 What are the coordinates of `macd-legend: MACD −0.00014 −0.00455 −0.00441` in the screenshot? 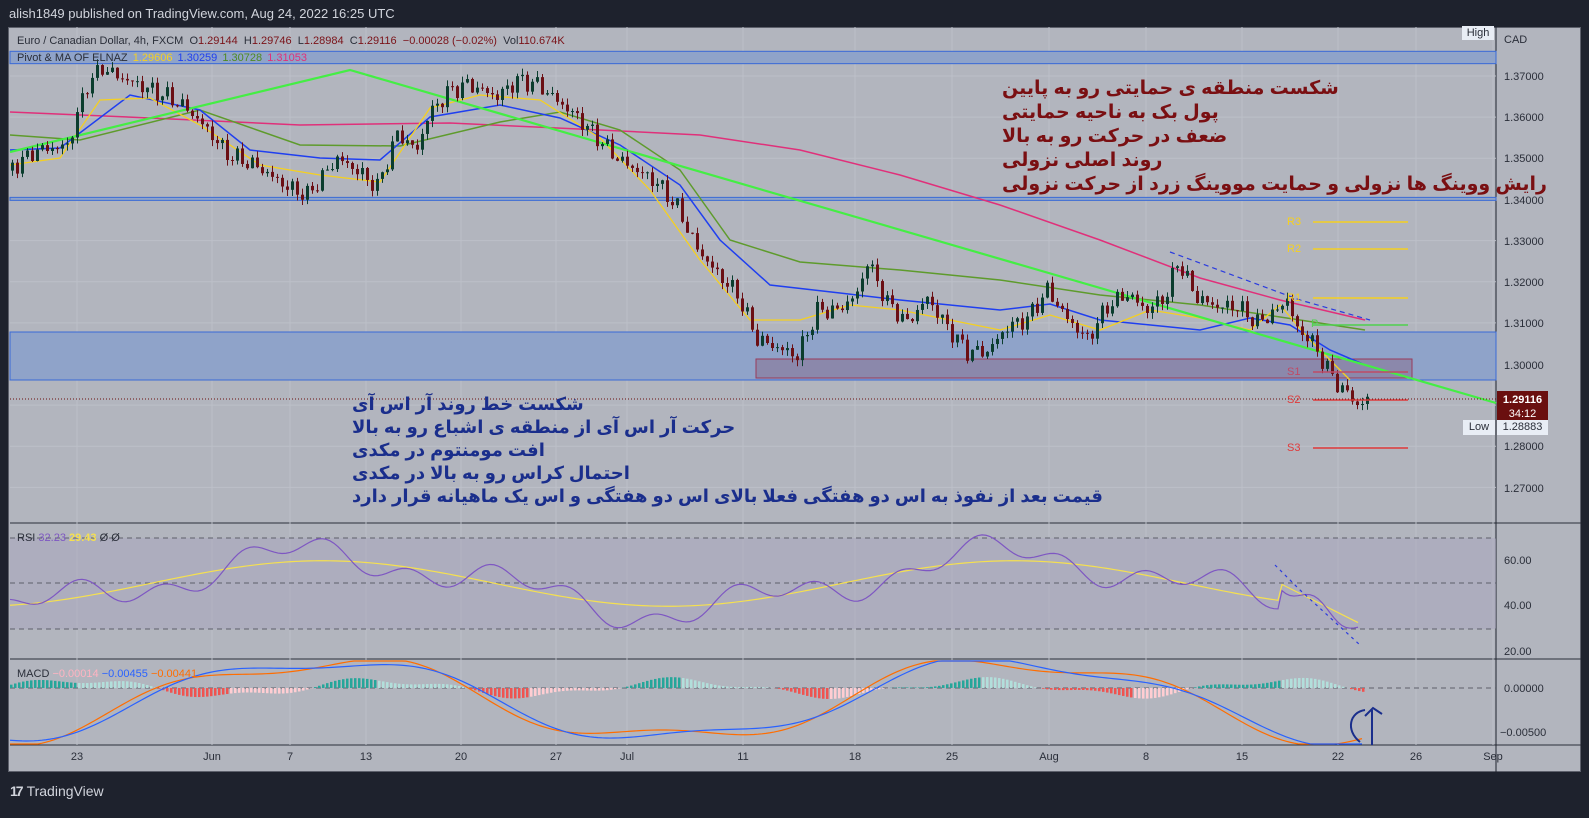 It's located at (107, 674).